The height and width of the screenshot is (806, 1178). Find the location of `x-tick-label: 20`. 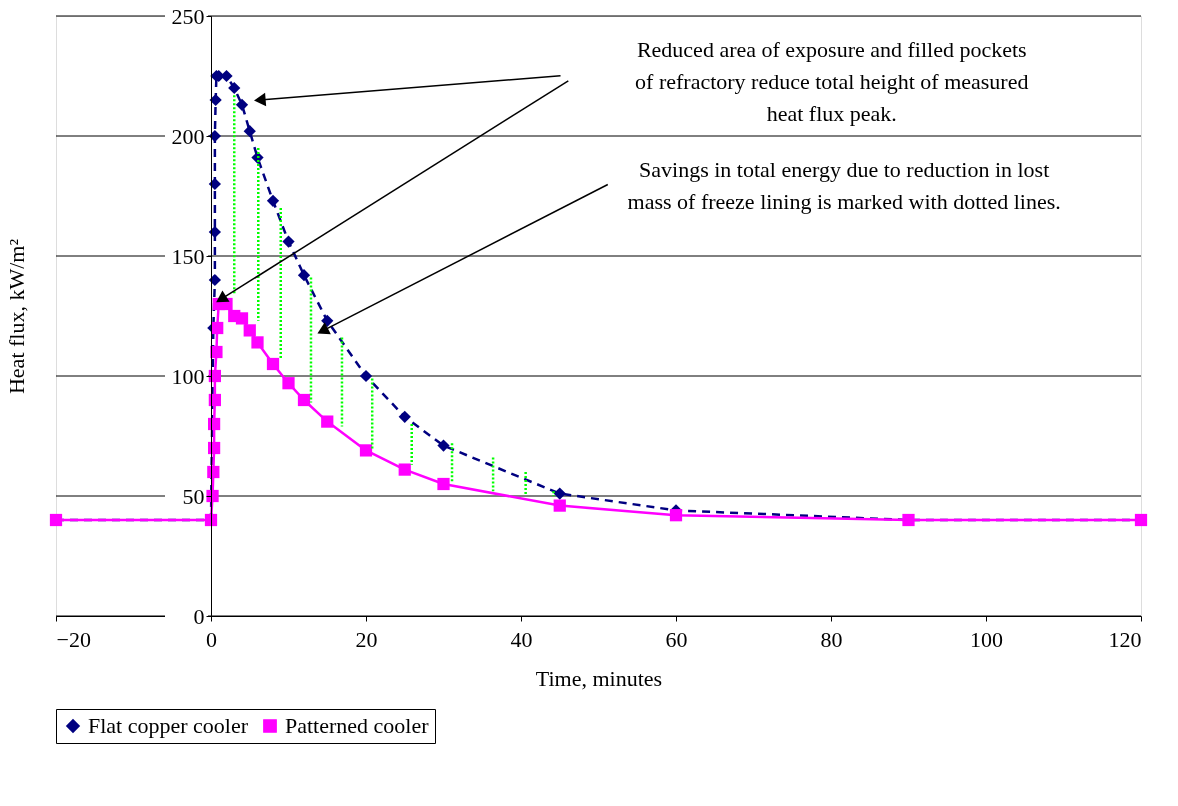

x-tick-label: 20 is located at coordinates (366, 639).